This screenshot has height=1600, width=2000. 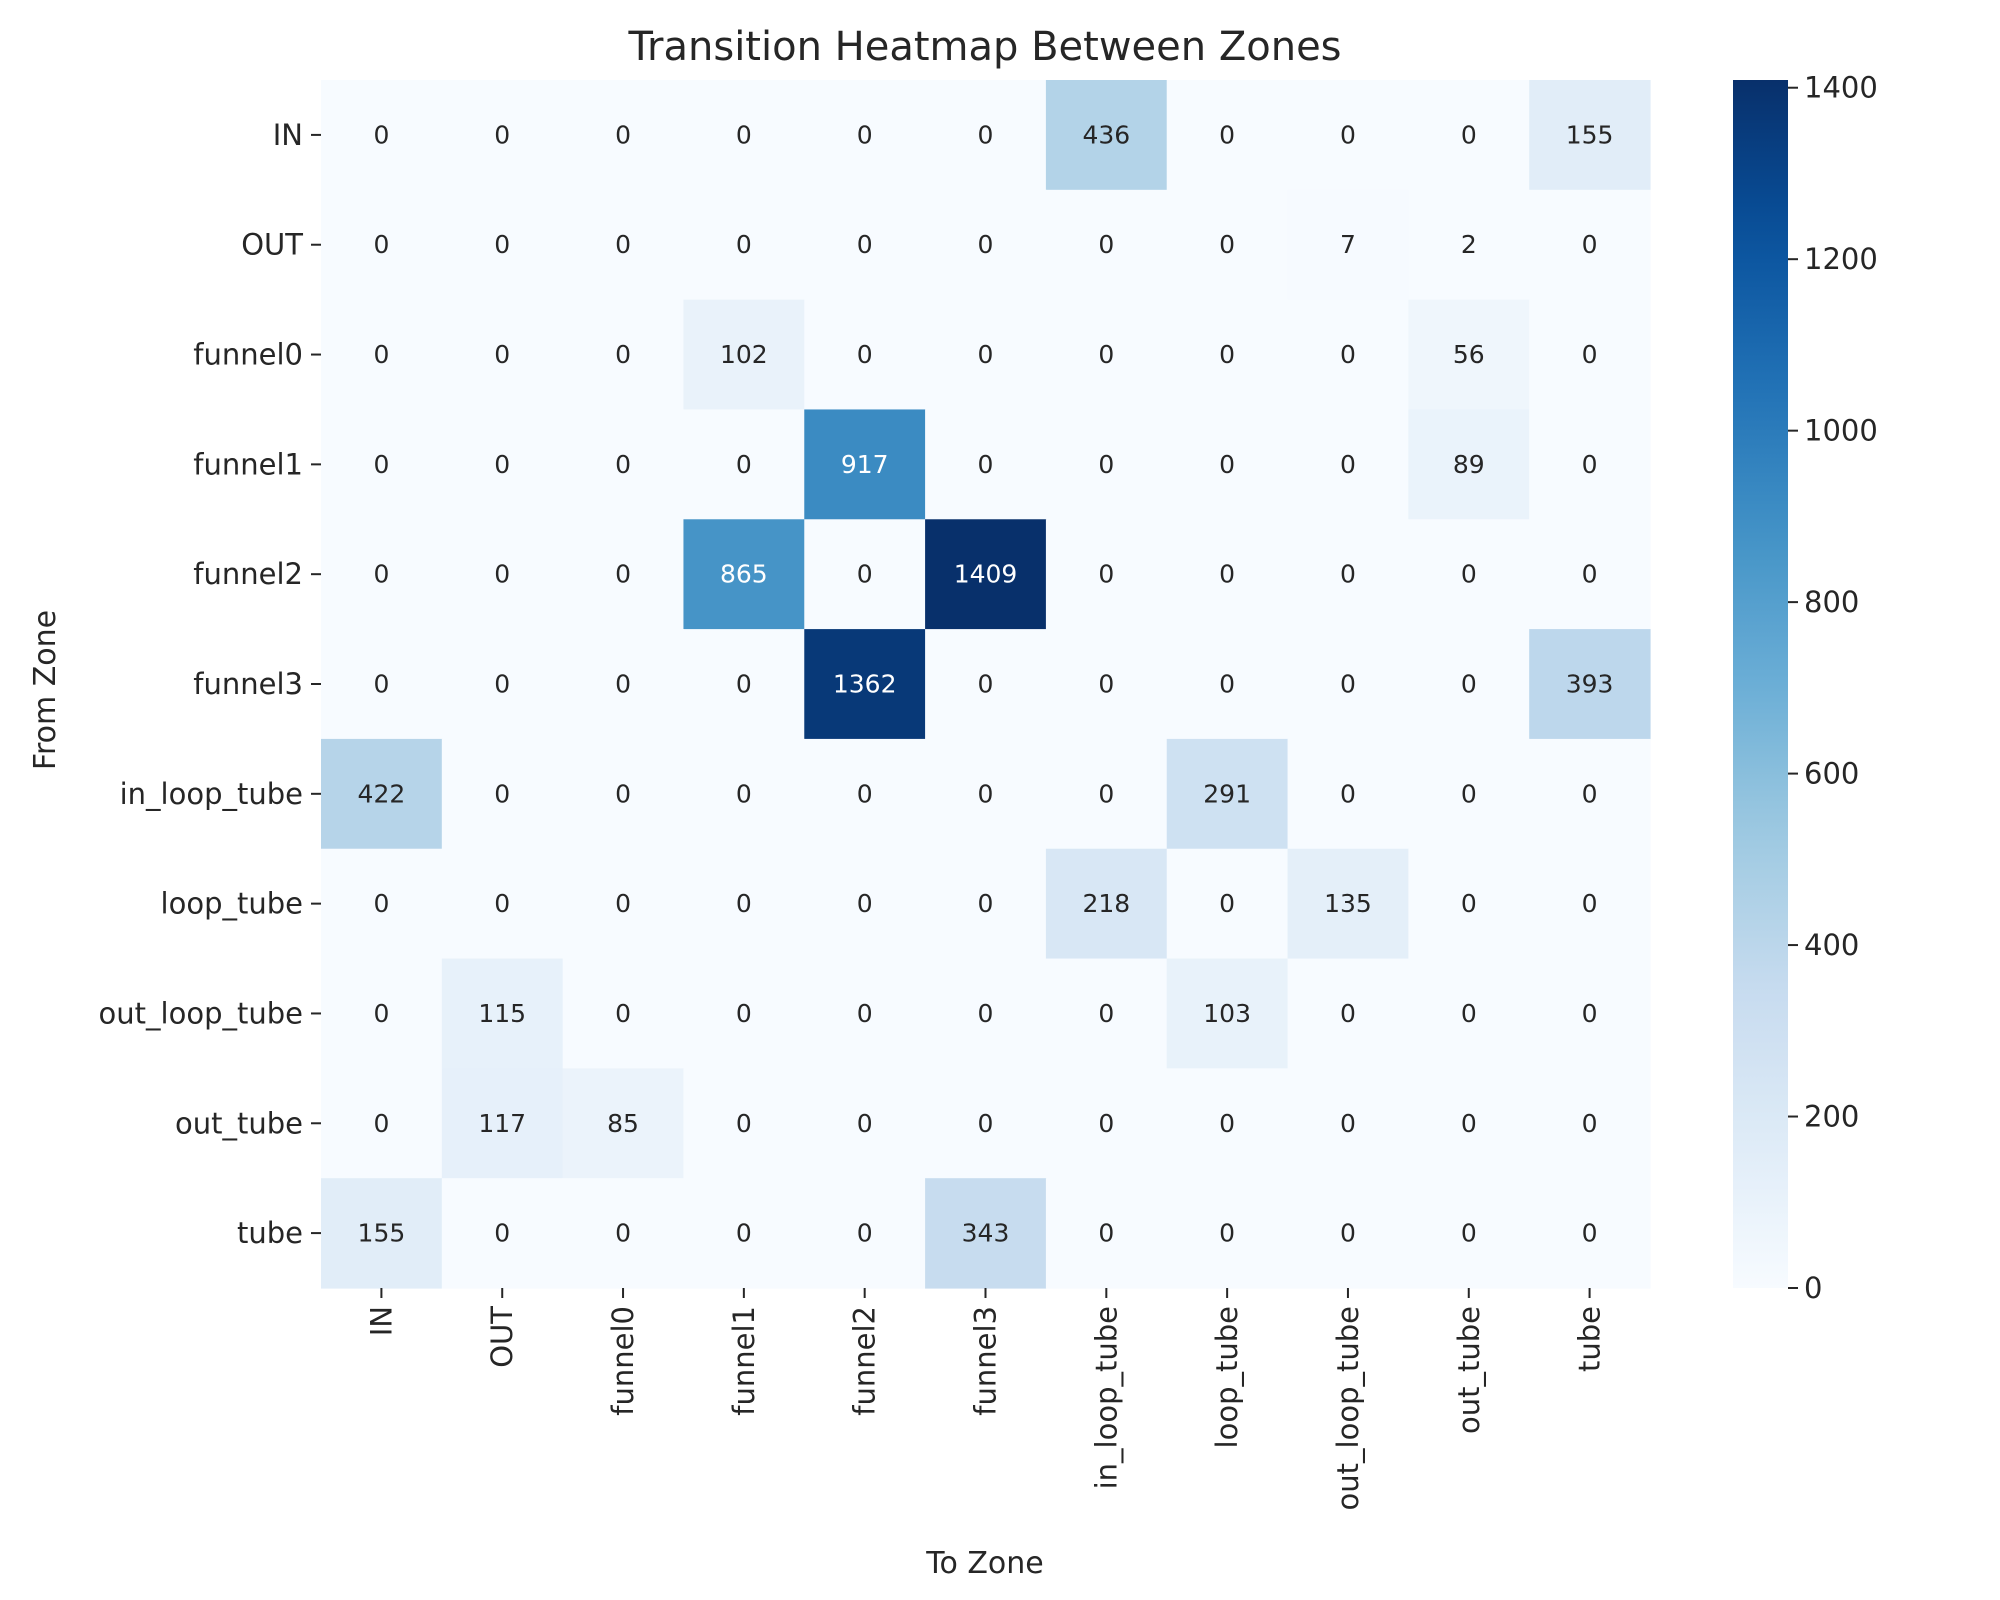 What do you see at coordinates (1348, 1408) in the screenshot?
I see `x-tick-label: out_loop_tube` at bounding box center [1348, 1408].